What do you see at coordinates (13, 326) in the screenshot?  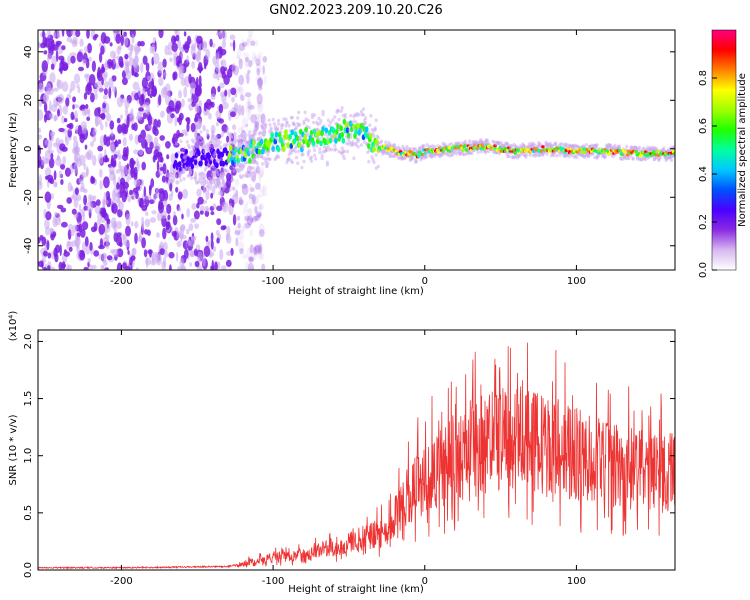 I see `snr-y-scale-label: (x10⁴)` at bounding box center [13, 326].